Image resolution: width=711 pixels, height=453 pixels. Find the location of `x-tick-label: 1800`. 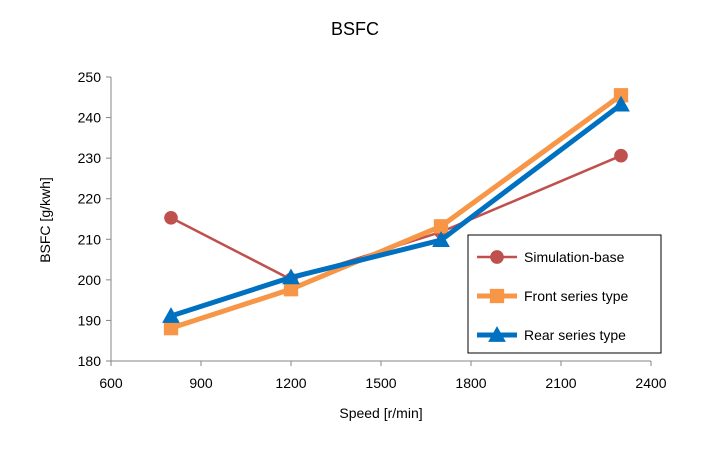

x-tick-label: 1800 is located at coordinates (470, 383).